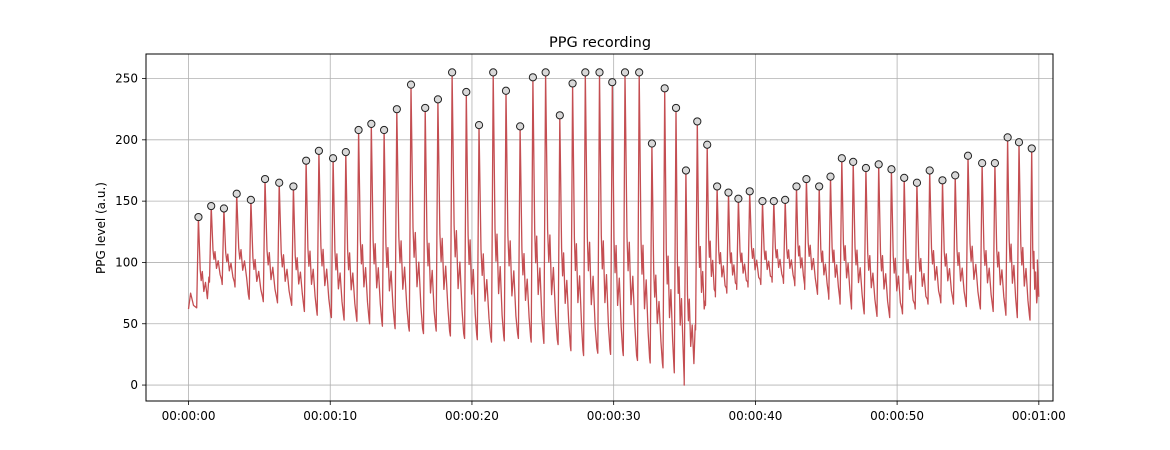 Image resolution: width=1170 pixels, height=450 pixels. I want to click on x-tick-label: 00:00:50, so click(897, 416).